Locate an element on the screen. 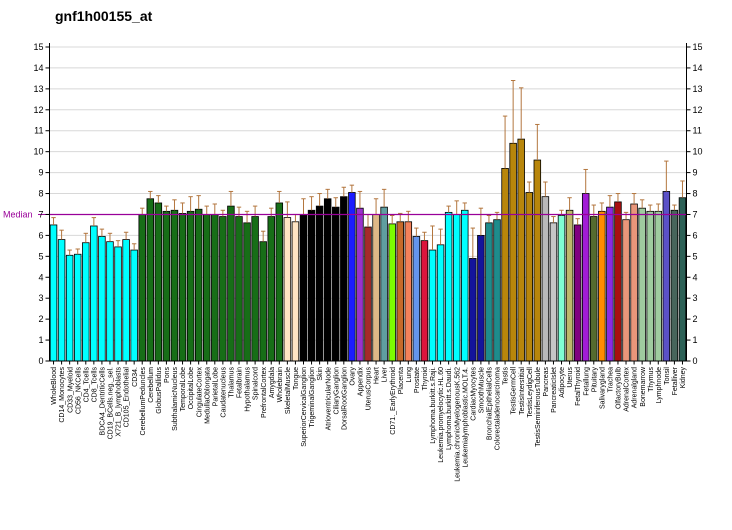 The width and height of the screenshot is (732, 530). x-tick-label-PancreaticIslet: PancreaticIslet is located at coordinates (554, 390).